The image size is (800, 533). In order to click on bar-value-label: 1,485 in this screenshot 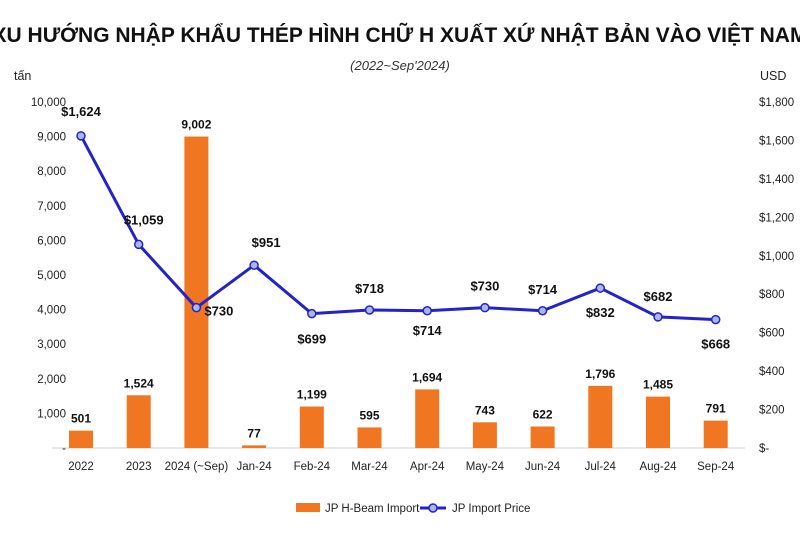, I will do `click(658, 385)`.